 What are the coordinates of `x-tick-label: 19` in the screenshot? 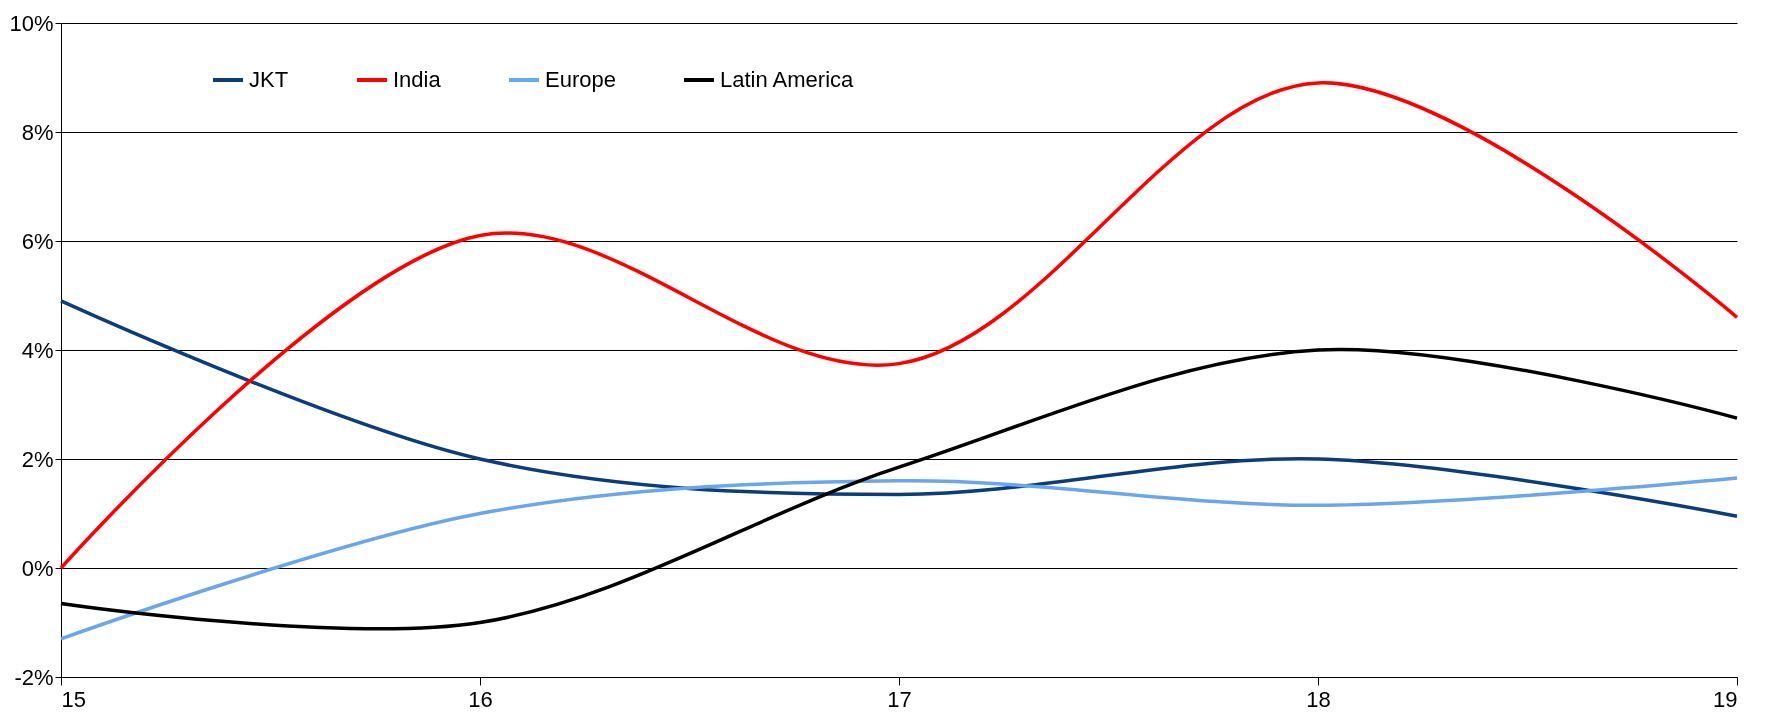 It's located at (1725, 699).